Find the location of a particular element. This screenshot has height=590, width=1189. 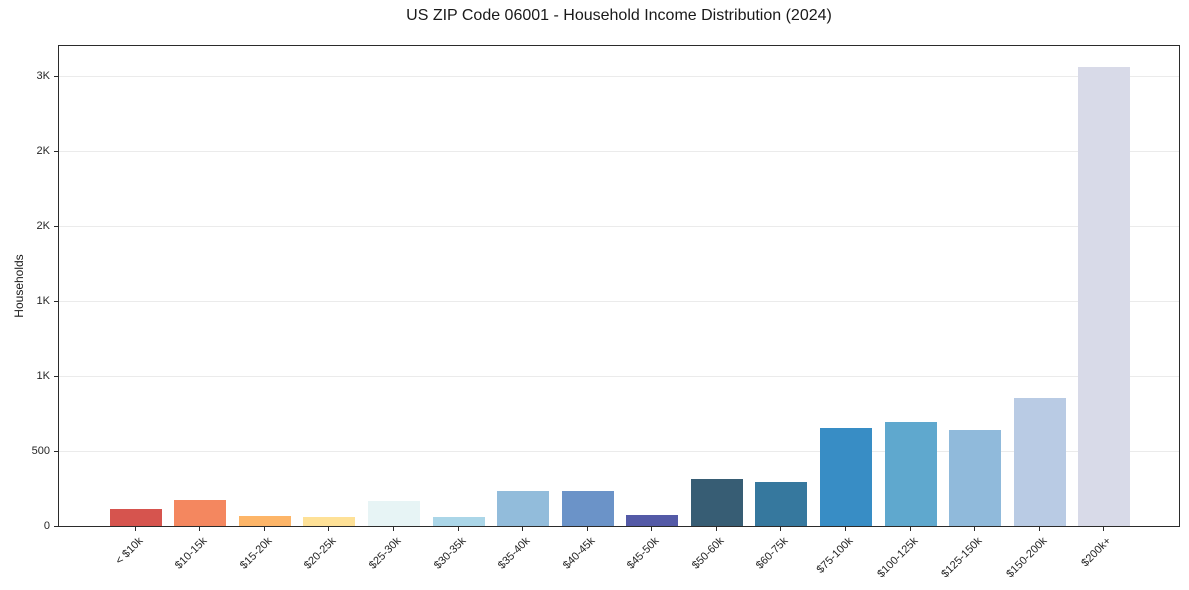

bar-30-35k is located at coordinates (459, 521).